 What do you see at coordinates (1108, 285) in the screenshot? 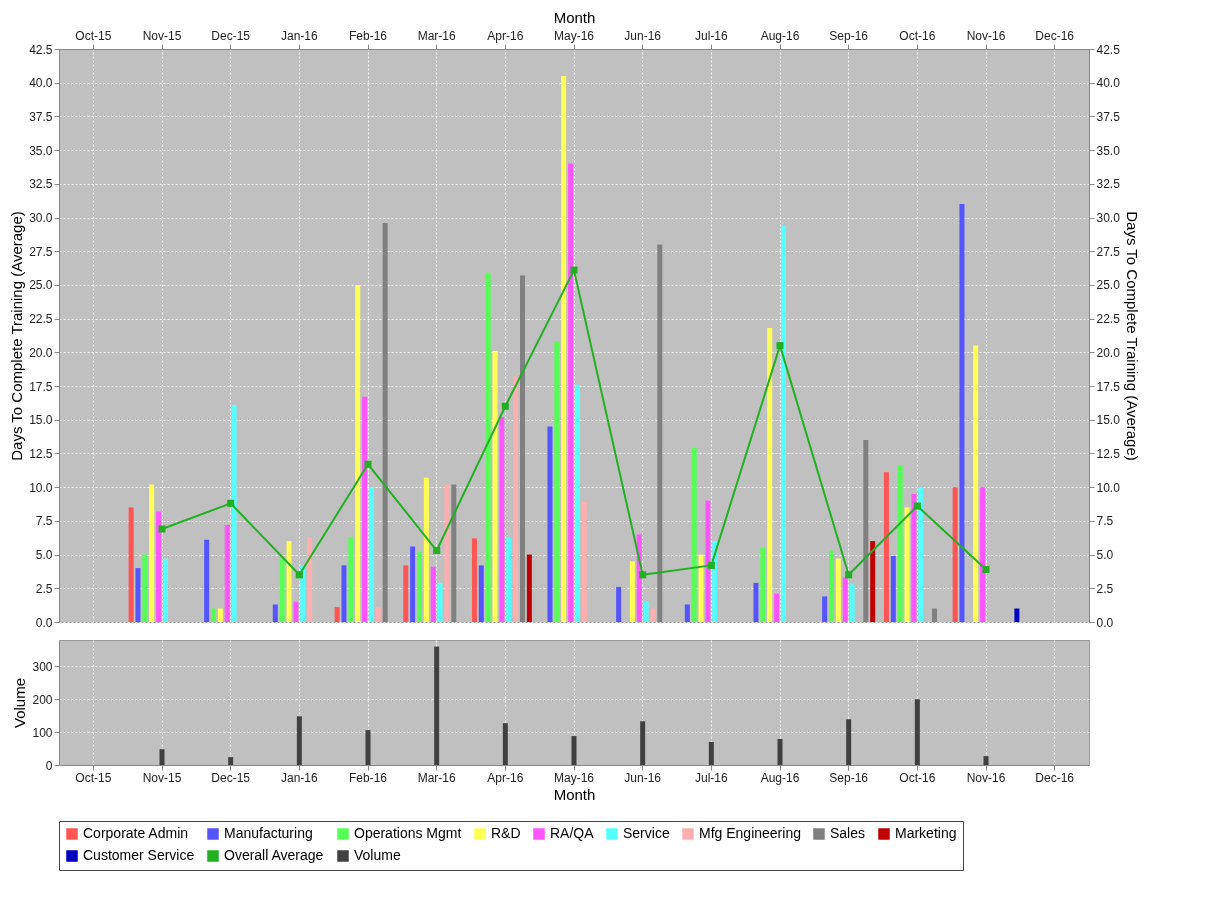
I see `y2-tick-label: 25.0` at bounding box center [1108, 285].